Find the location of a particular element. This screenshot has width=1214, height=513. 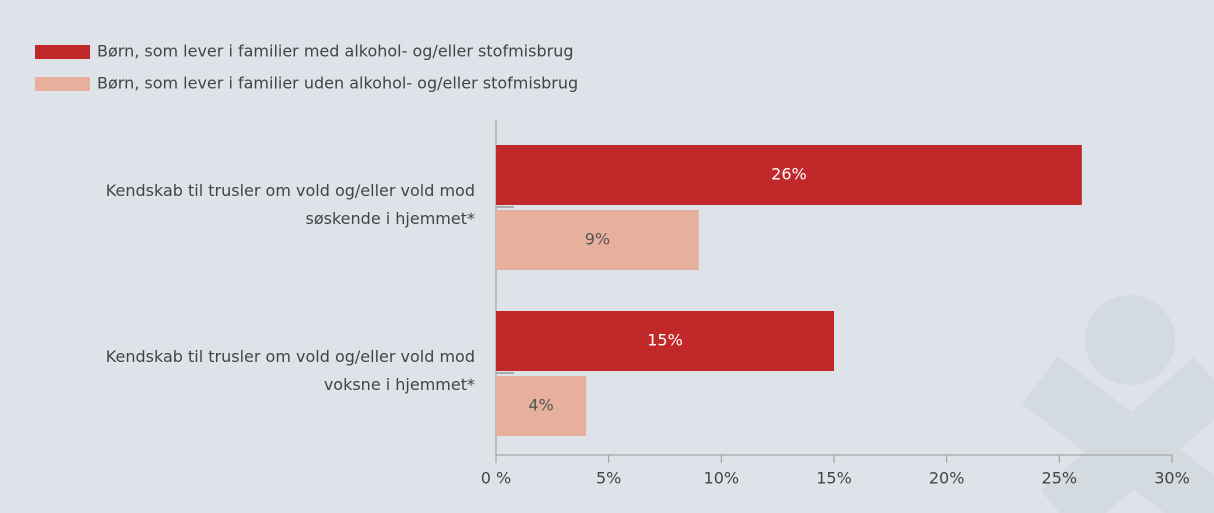

x-tick-label: 0 % is located at coordinates (496, 478).